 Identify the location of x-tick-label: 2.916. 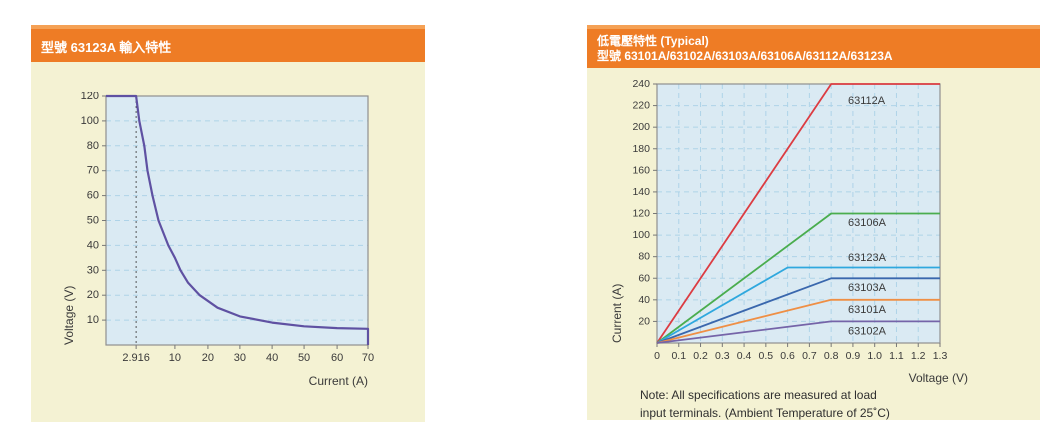
(136, 358).